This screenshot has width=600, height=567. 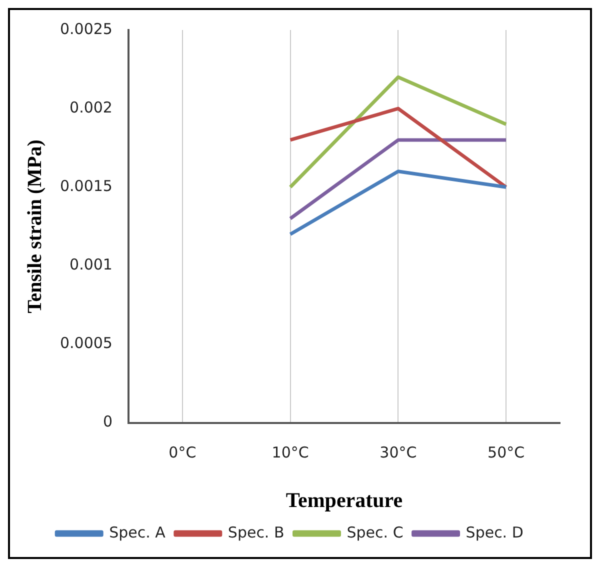 I want to click on y-tick-label: 0.0005, so click(x=86, y=343).